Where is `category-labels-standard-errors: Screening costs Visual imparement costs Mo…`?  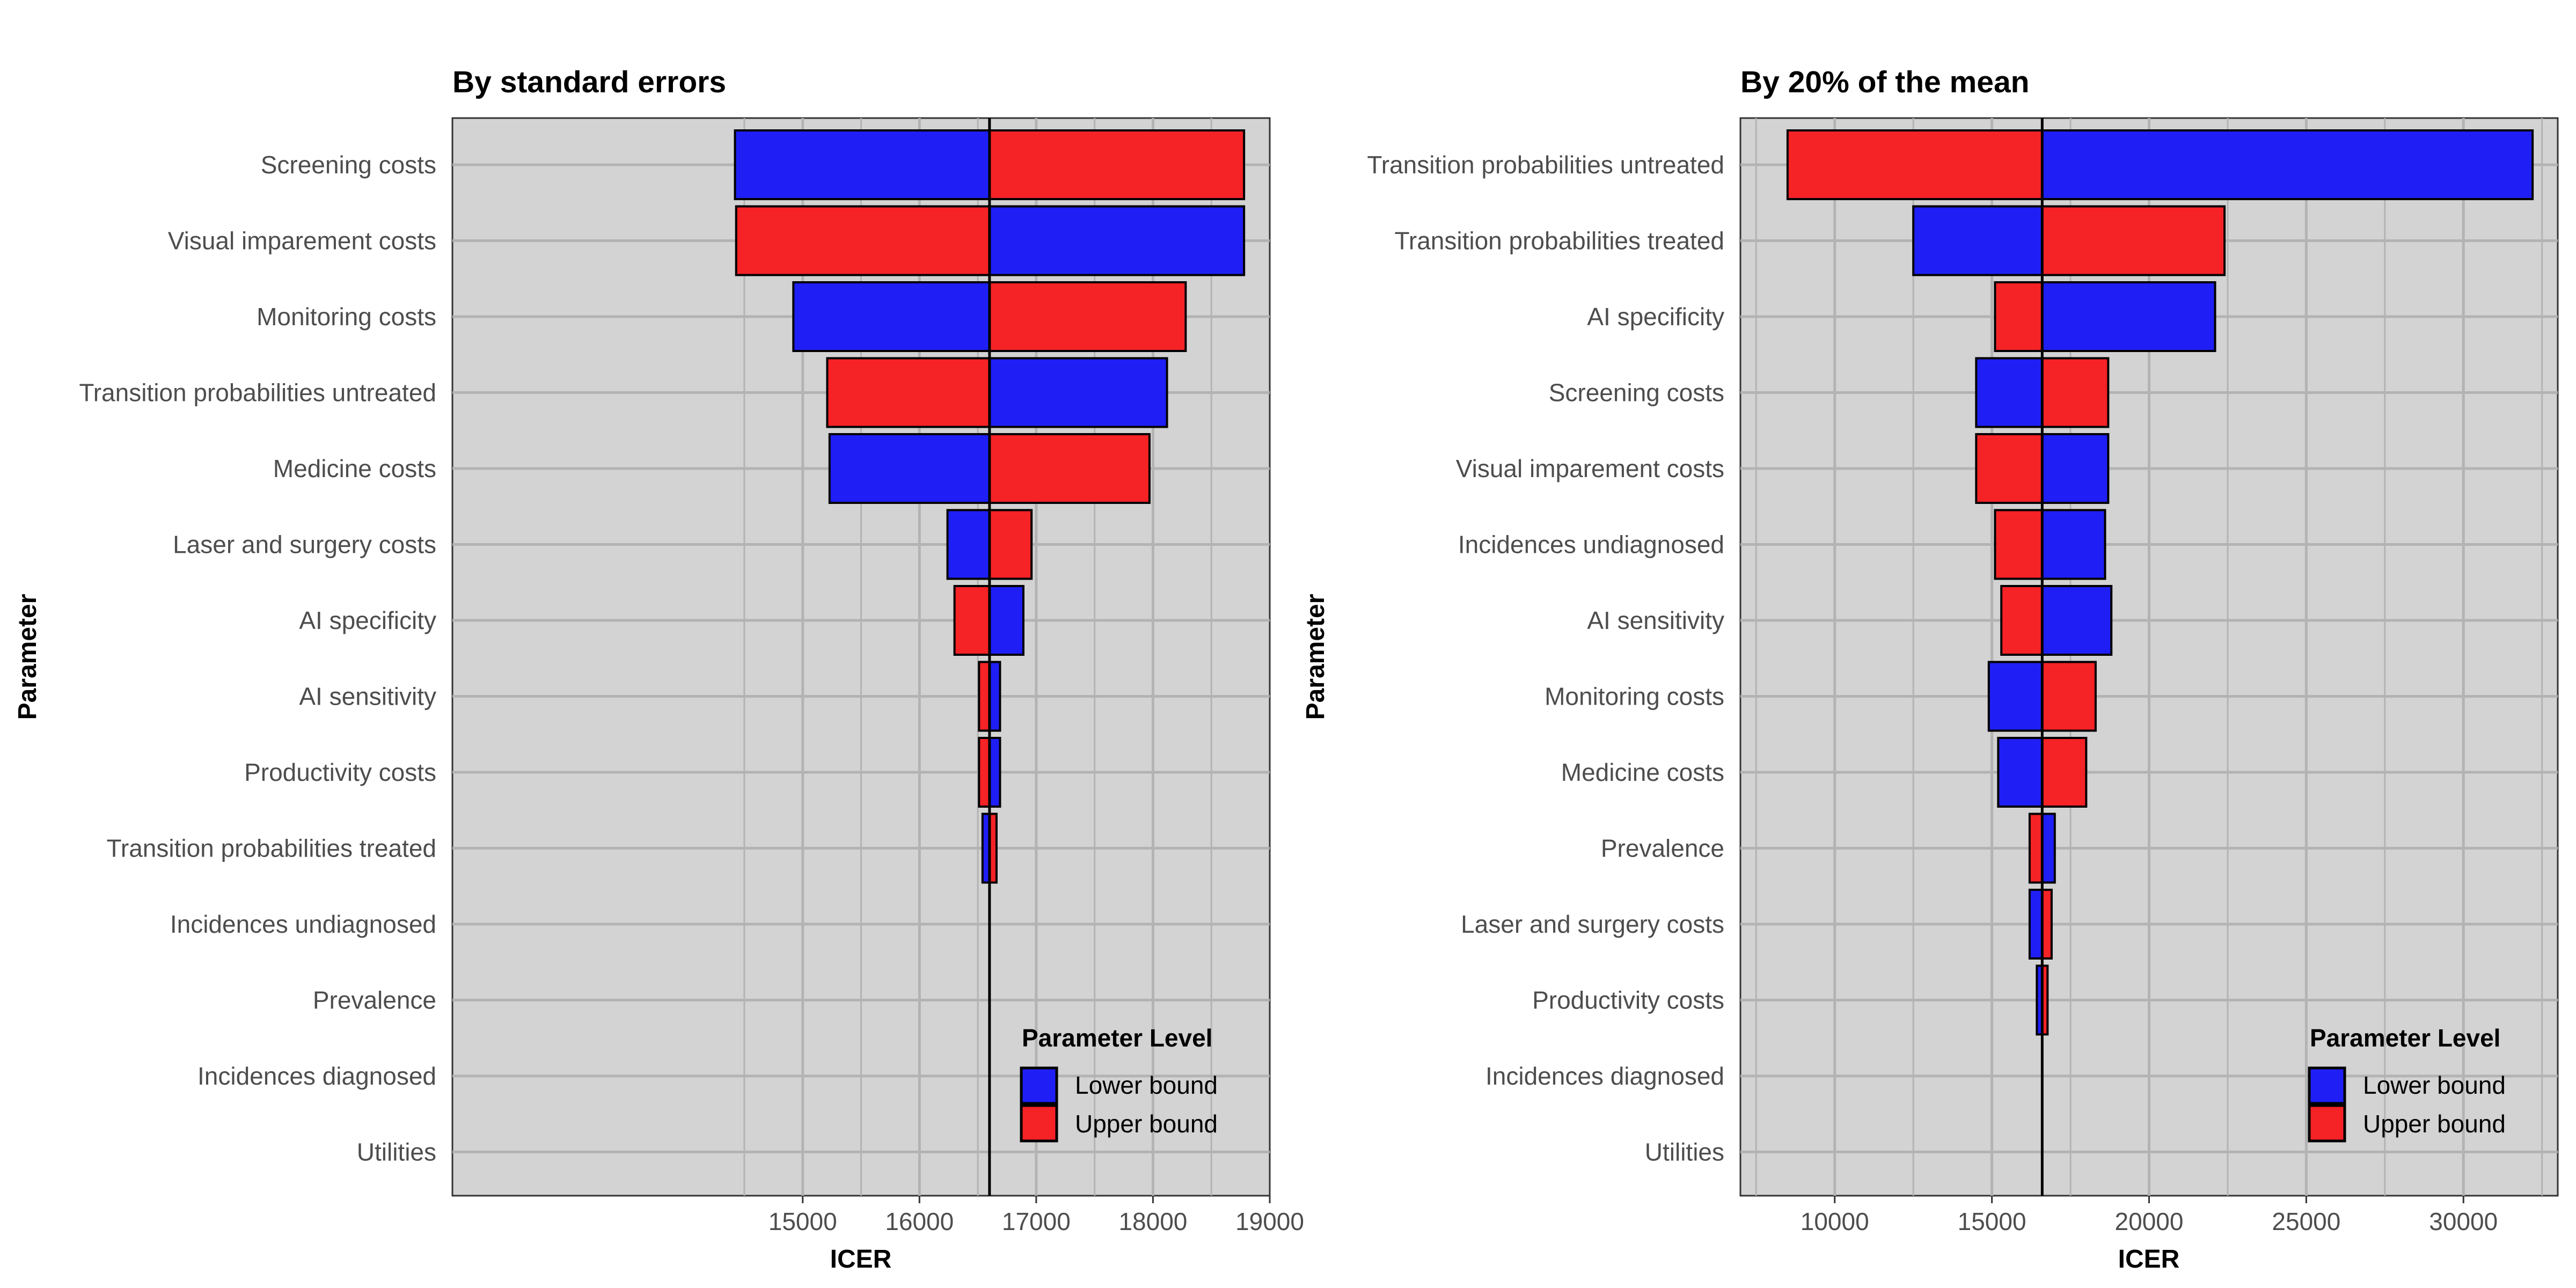
category-labels-standard-errors: Screening costs Visual imparement costs Mo… is located at coordinates (257, 658).